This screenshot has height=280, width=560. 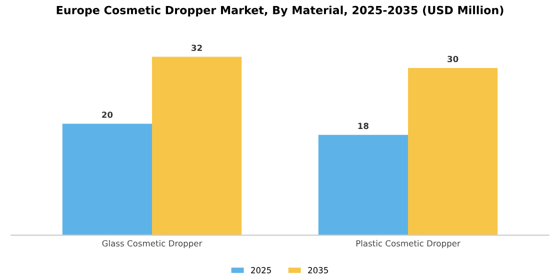 What do you see at coordinates (453, 59) in the screenshot?
I see `data-label: 30` at bounding box center [453, 59].